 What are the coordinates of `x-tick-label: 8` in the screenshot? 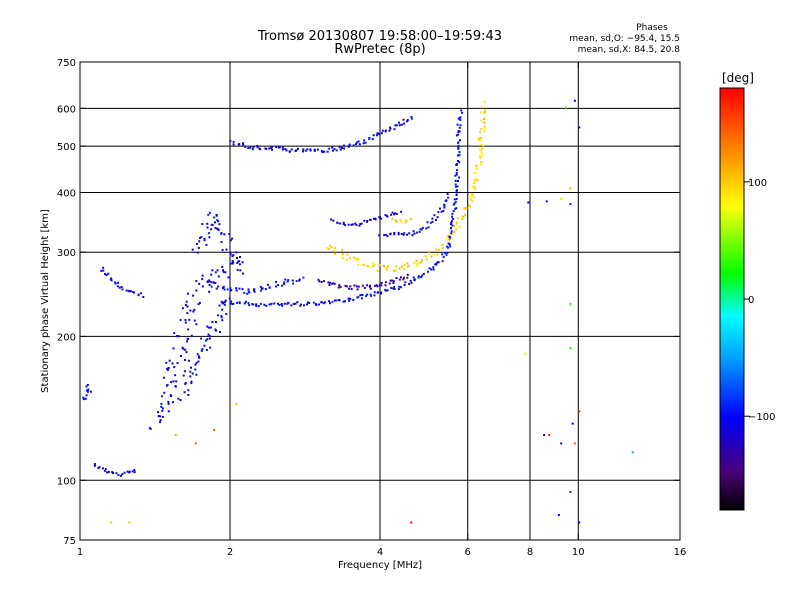 It's located at (530, 552).